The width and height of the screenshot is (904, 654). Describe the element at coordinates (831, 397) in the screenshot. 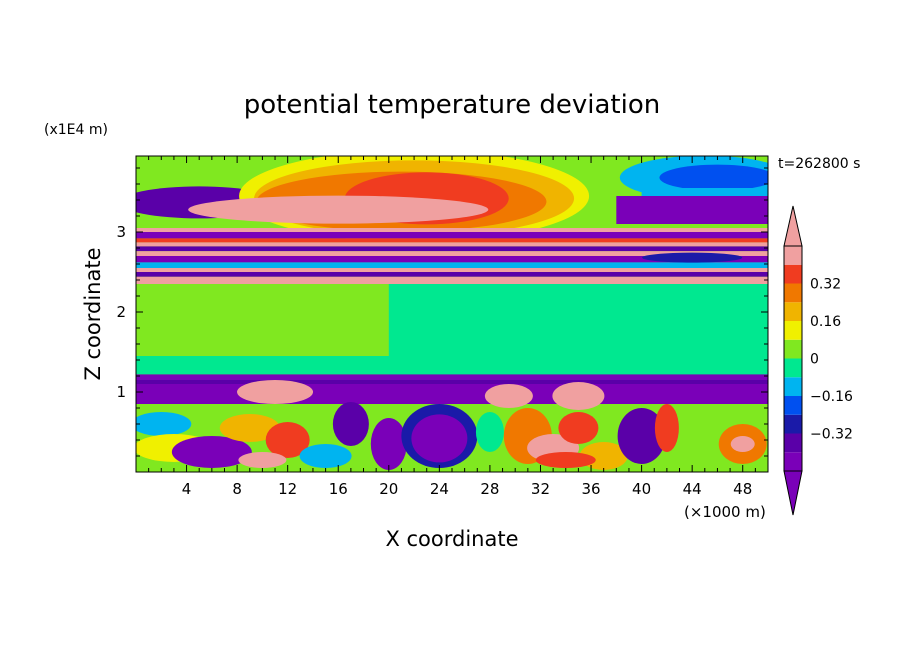

I see `colorbar-label: −0.16` at that location.